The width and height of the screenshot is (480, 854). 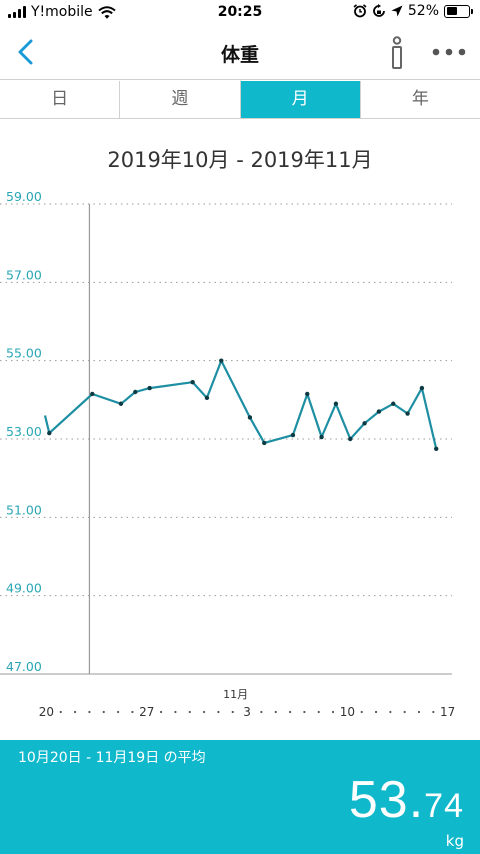 I want to click on page-title: 体重, so click(x=239, y=55).